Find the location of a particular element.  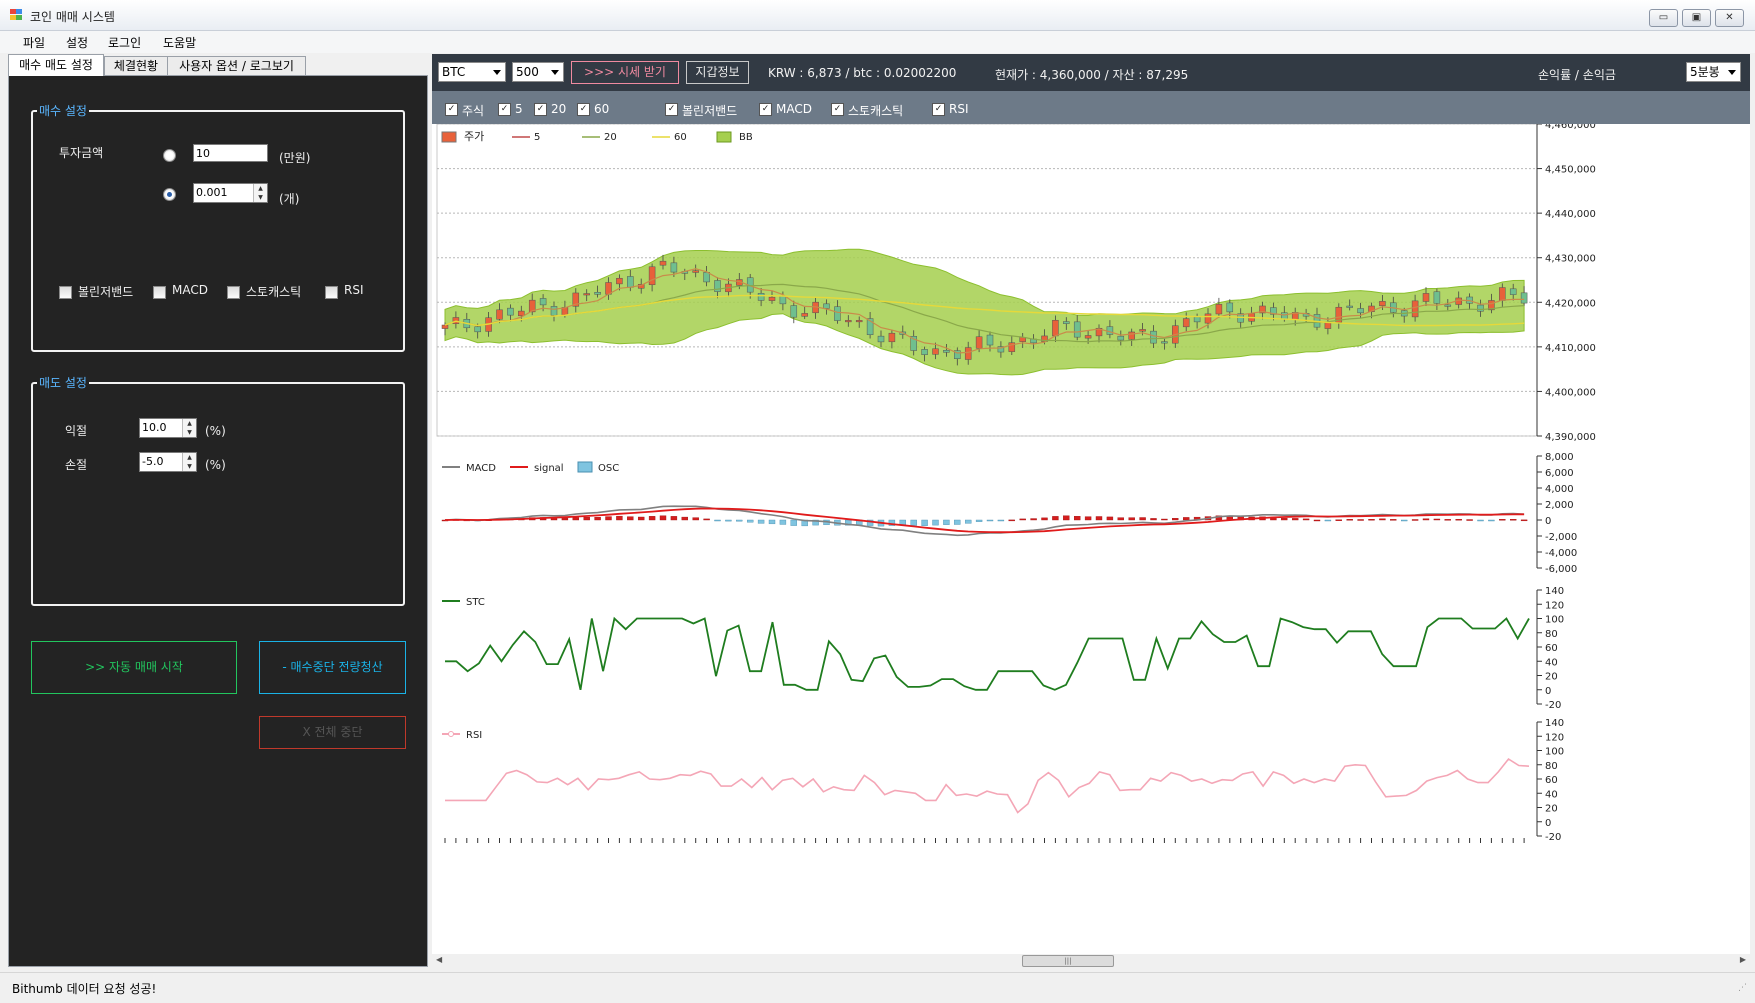

tab-trades: 체결현황 is located at coordinates (136, 65).